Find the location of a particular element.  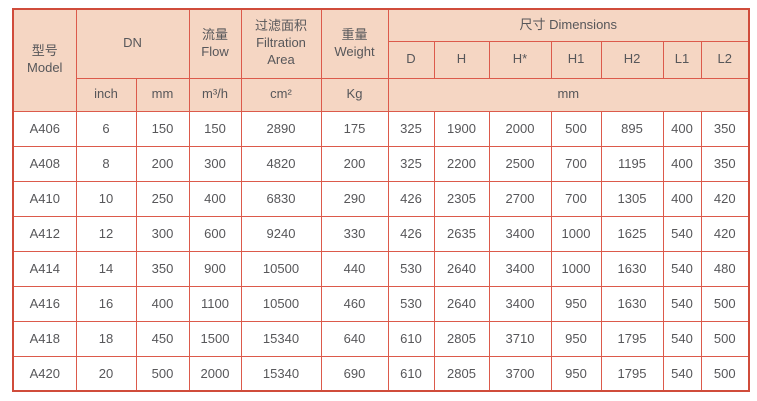

model-cell: A414 is located at coordinates (44, 268).